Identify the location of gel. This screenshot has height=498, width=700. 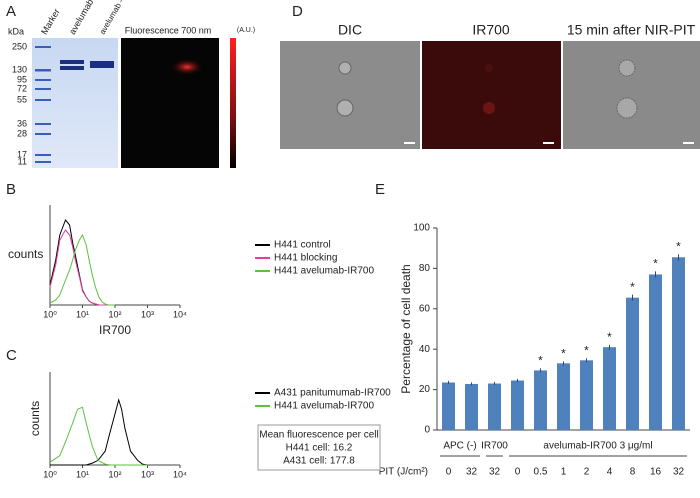
(75, 103).